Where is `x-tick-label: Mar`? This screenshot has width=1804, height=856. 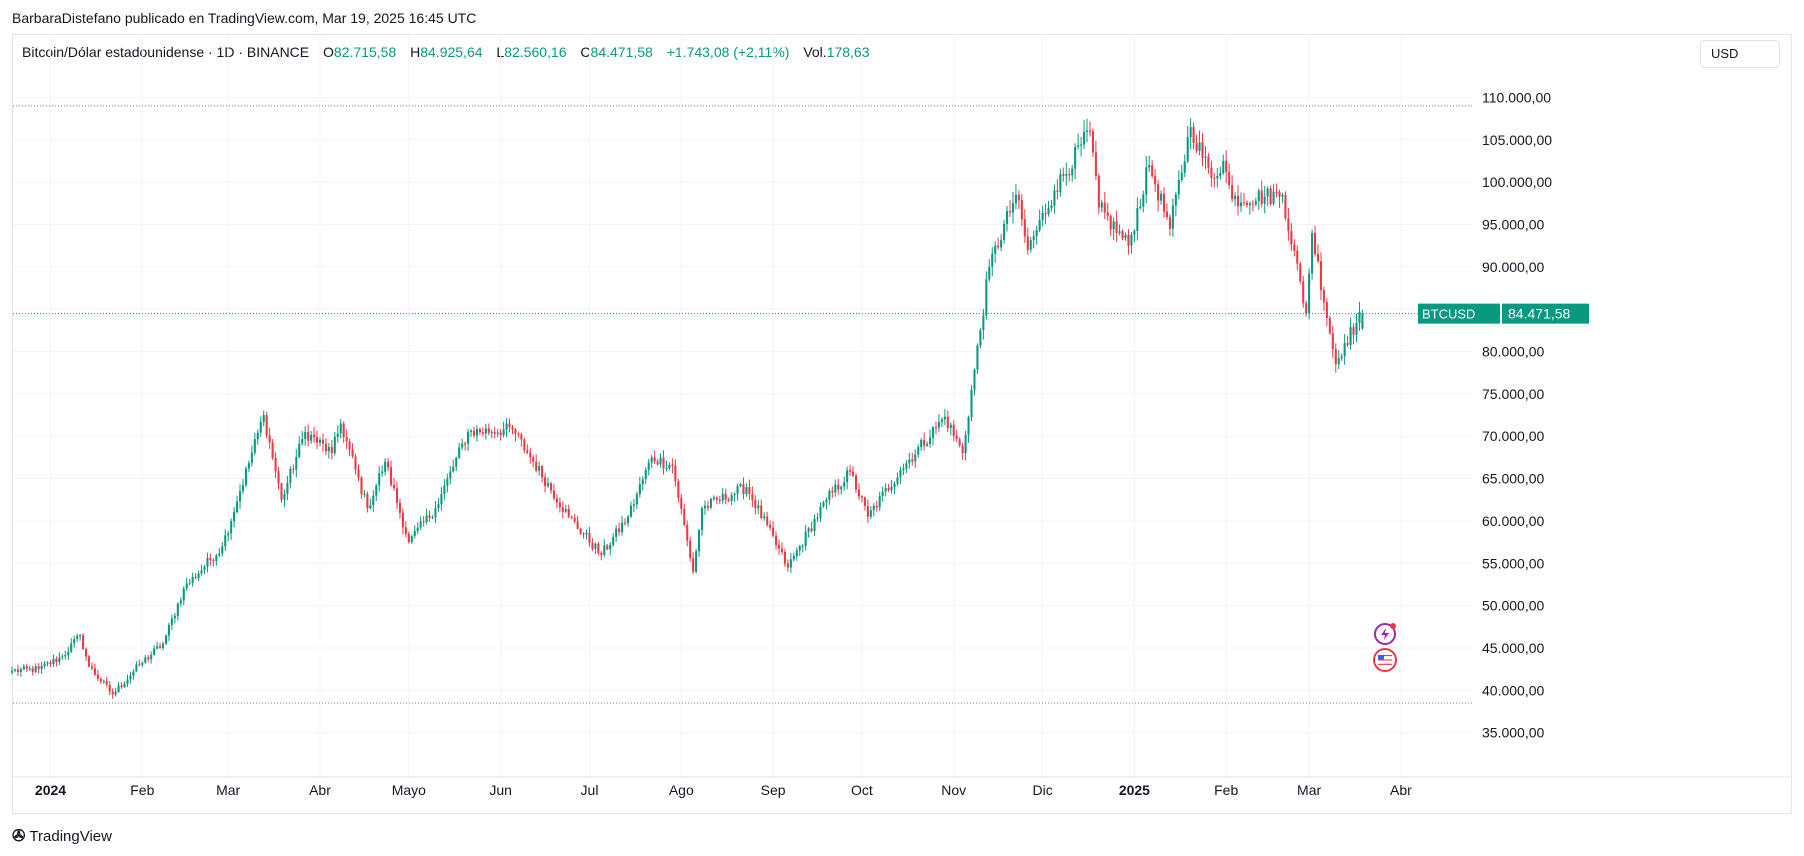 x-tick-label: Mar is located at coordinates (228, 790).